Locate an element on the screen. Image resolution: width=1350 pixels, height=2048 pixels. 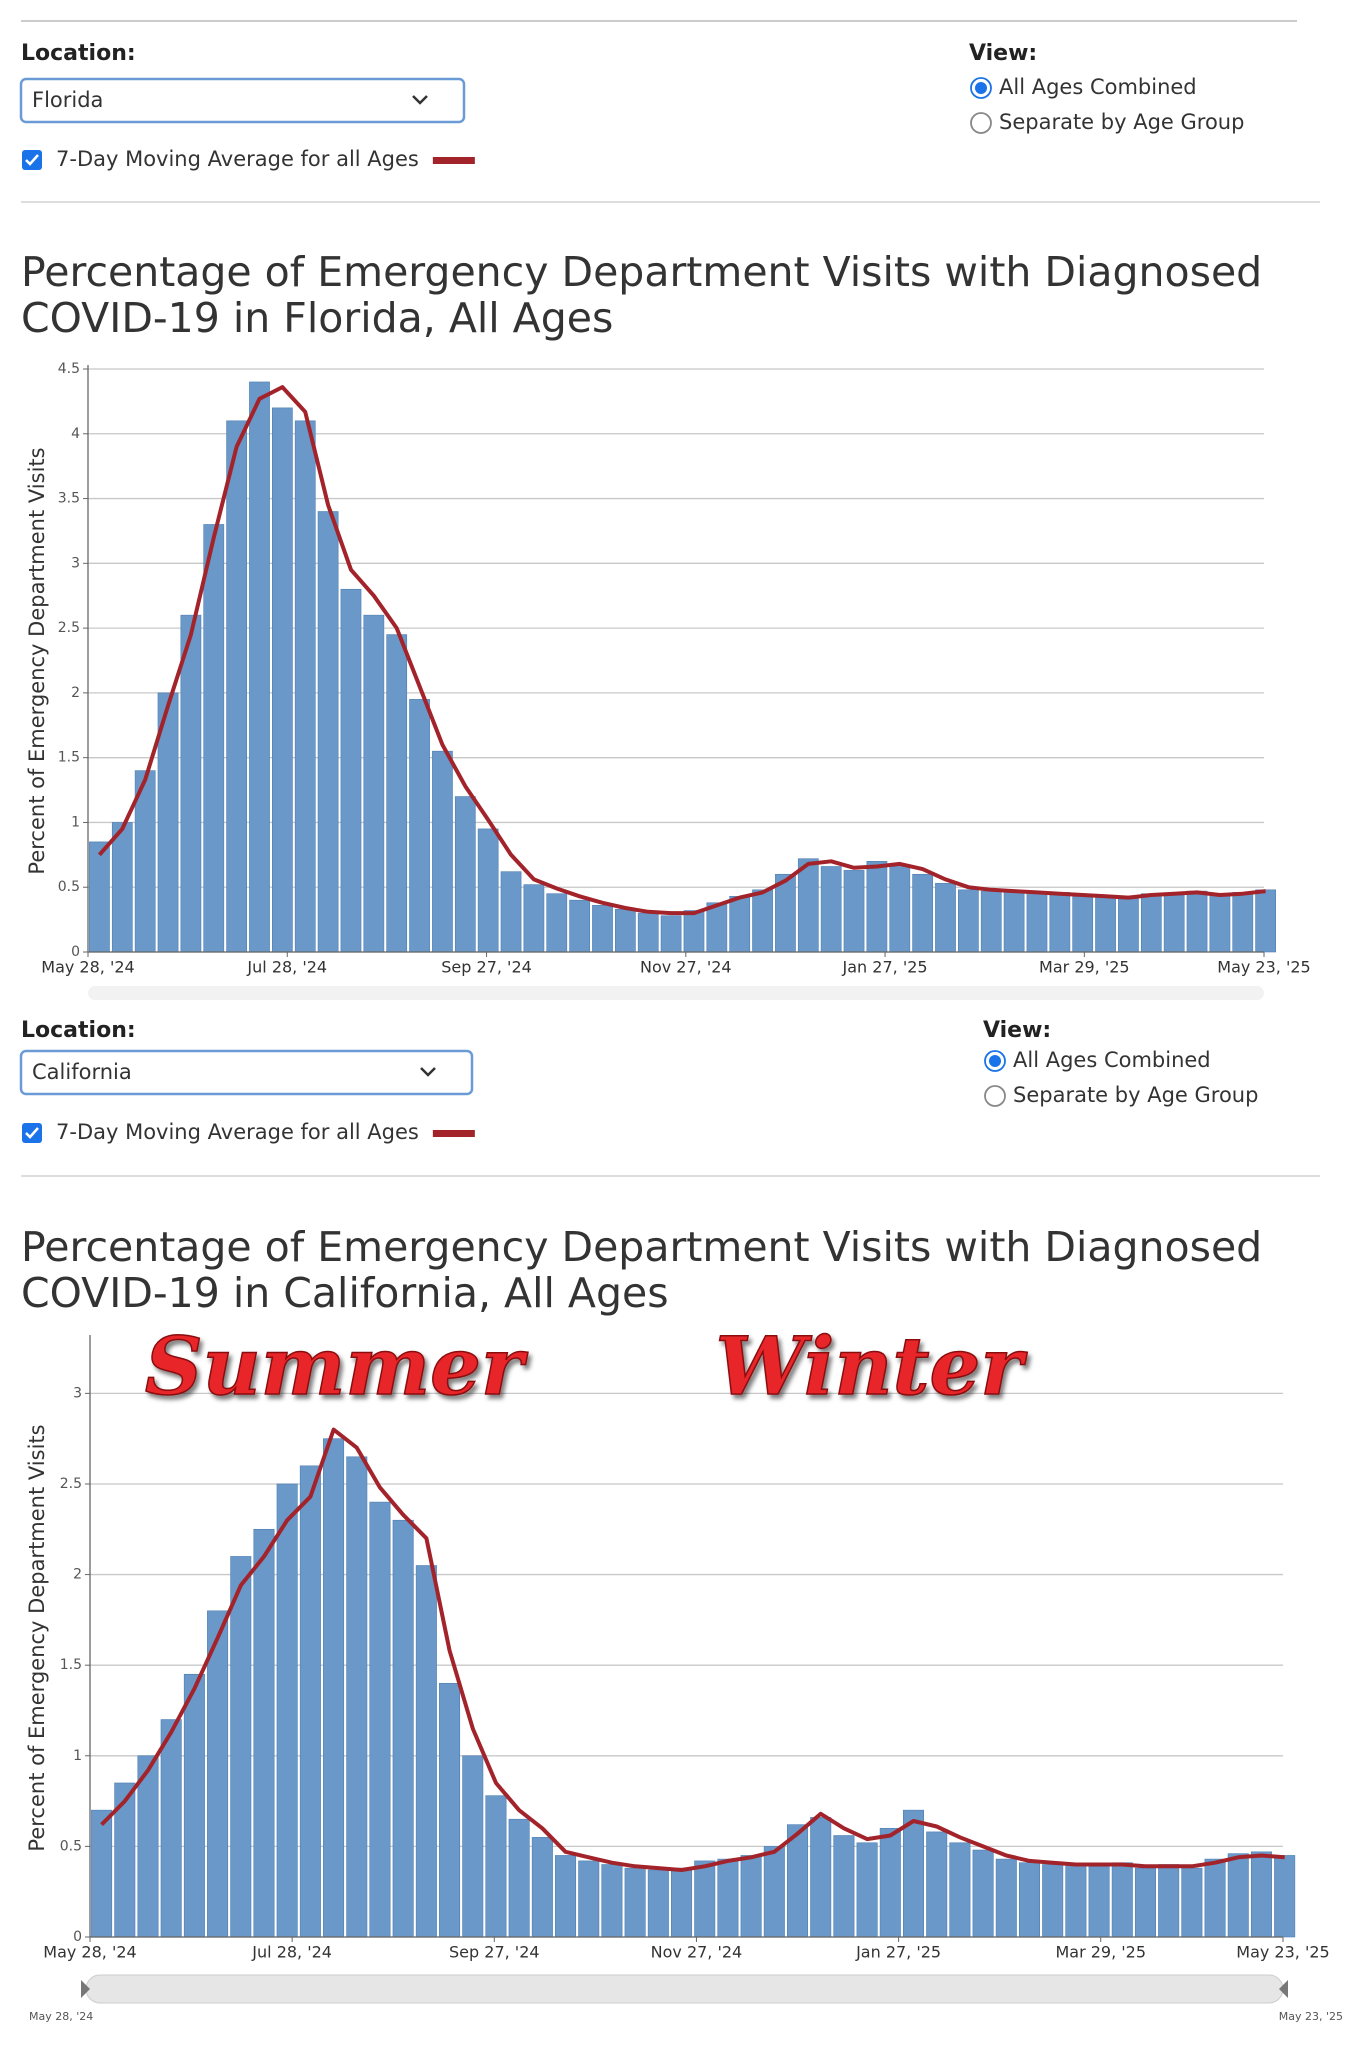
y-tick-label: 2 is located at coordinates (75, 693).